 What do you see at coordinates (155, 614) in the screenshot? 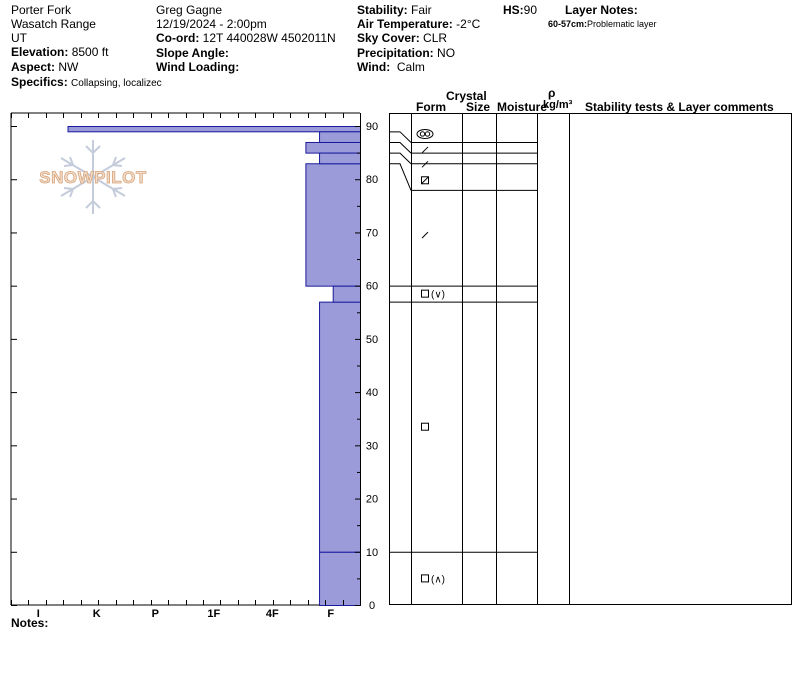
I see `hardness-category-label: P` at bounding box center [155, 614].